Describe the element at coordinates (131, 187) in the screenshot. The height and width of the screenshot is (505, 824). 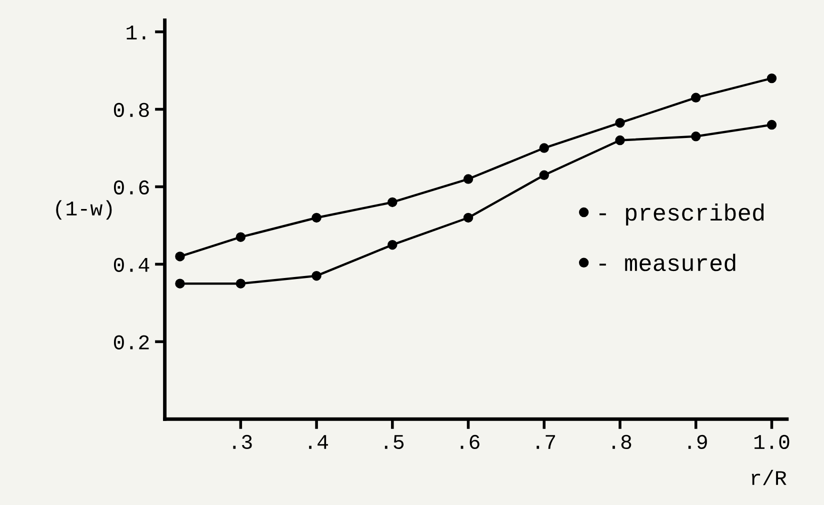
I see `y-tick-label: 0.6` at that location.